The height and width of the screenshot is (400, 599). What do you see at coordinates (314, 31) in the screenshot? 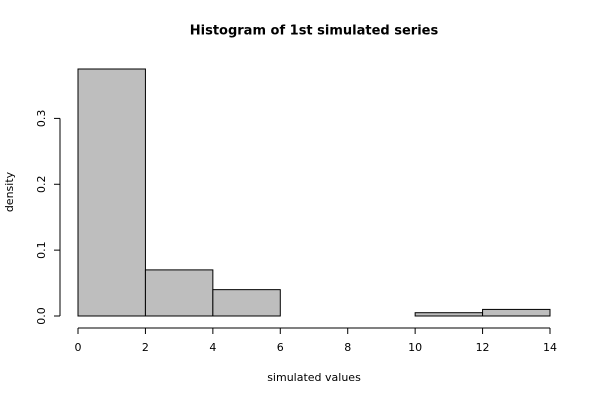
I see `chart-title: Histogram of 1st simulated series` at bounding box center [314, 31].